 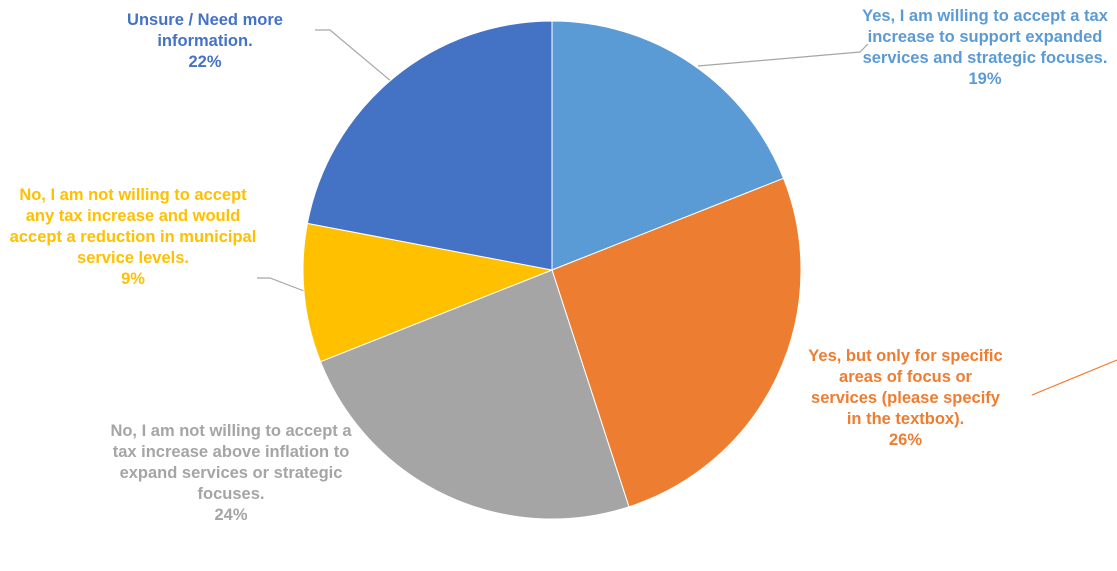 What do you see at coordinates (133, 279) in the screenshot?
I see `slice-label-no-reduction-percent: 9%` at bounding box center [133, 279].